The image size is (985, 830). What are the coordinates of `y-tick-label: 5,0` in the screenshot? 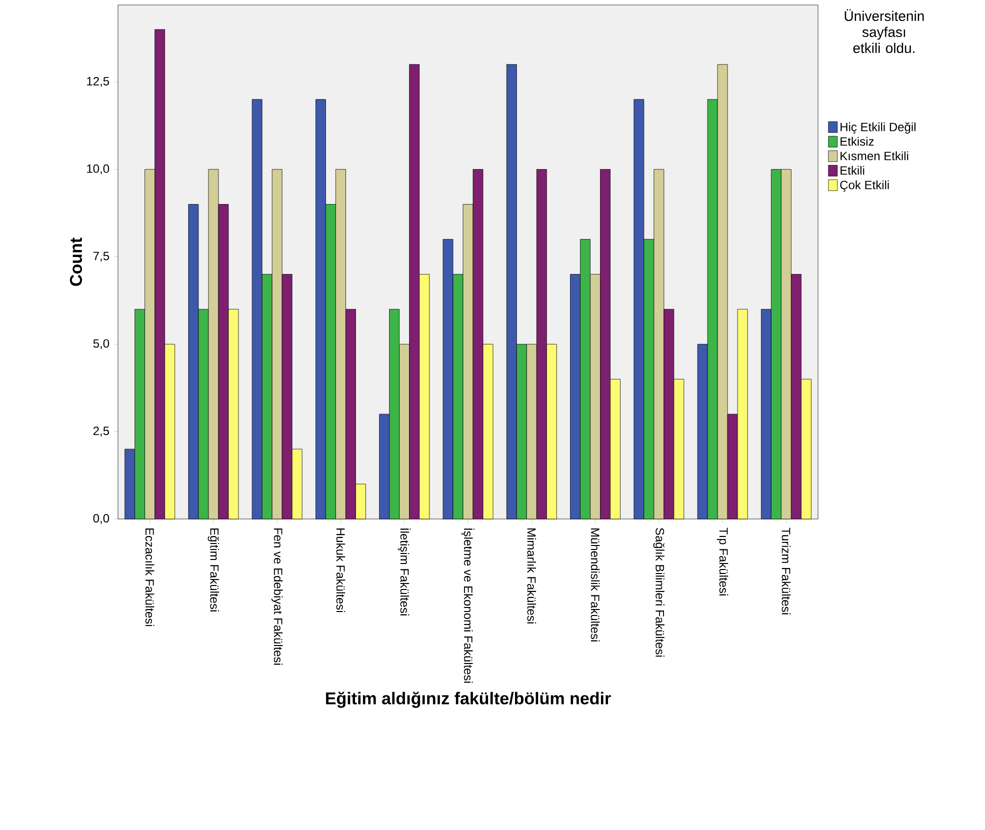 It's located at (101, 344).